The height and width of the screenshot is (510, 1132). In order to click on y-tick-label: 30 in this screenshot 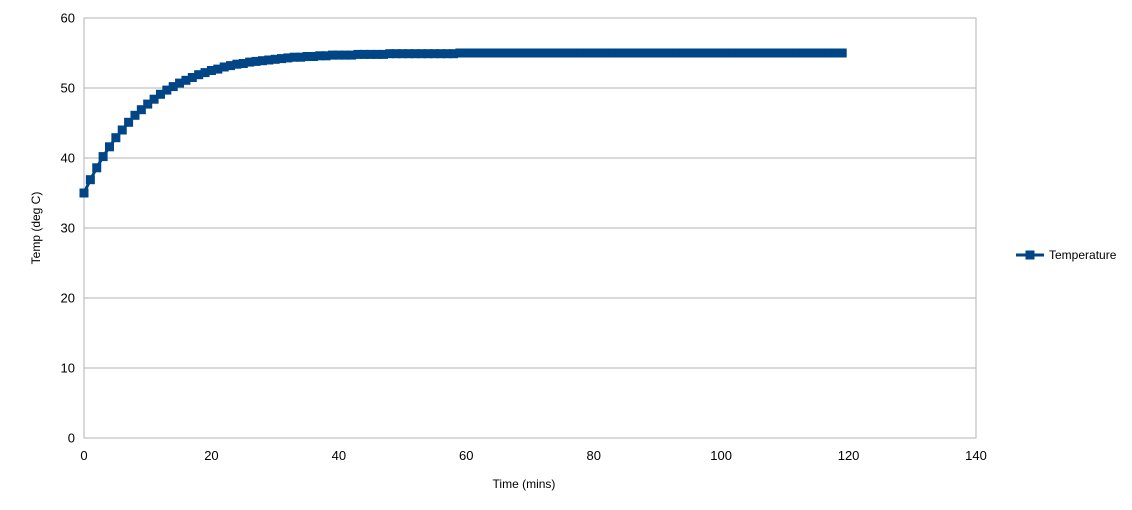, I will do `click(68, 228)`.